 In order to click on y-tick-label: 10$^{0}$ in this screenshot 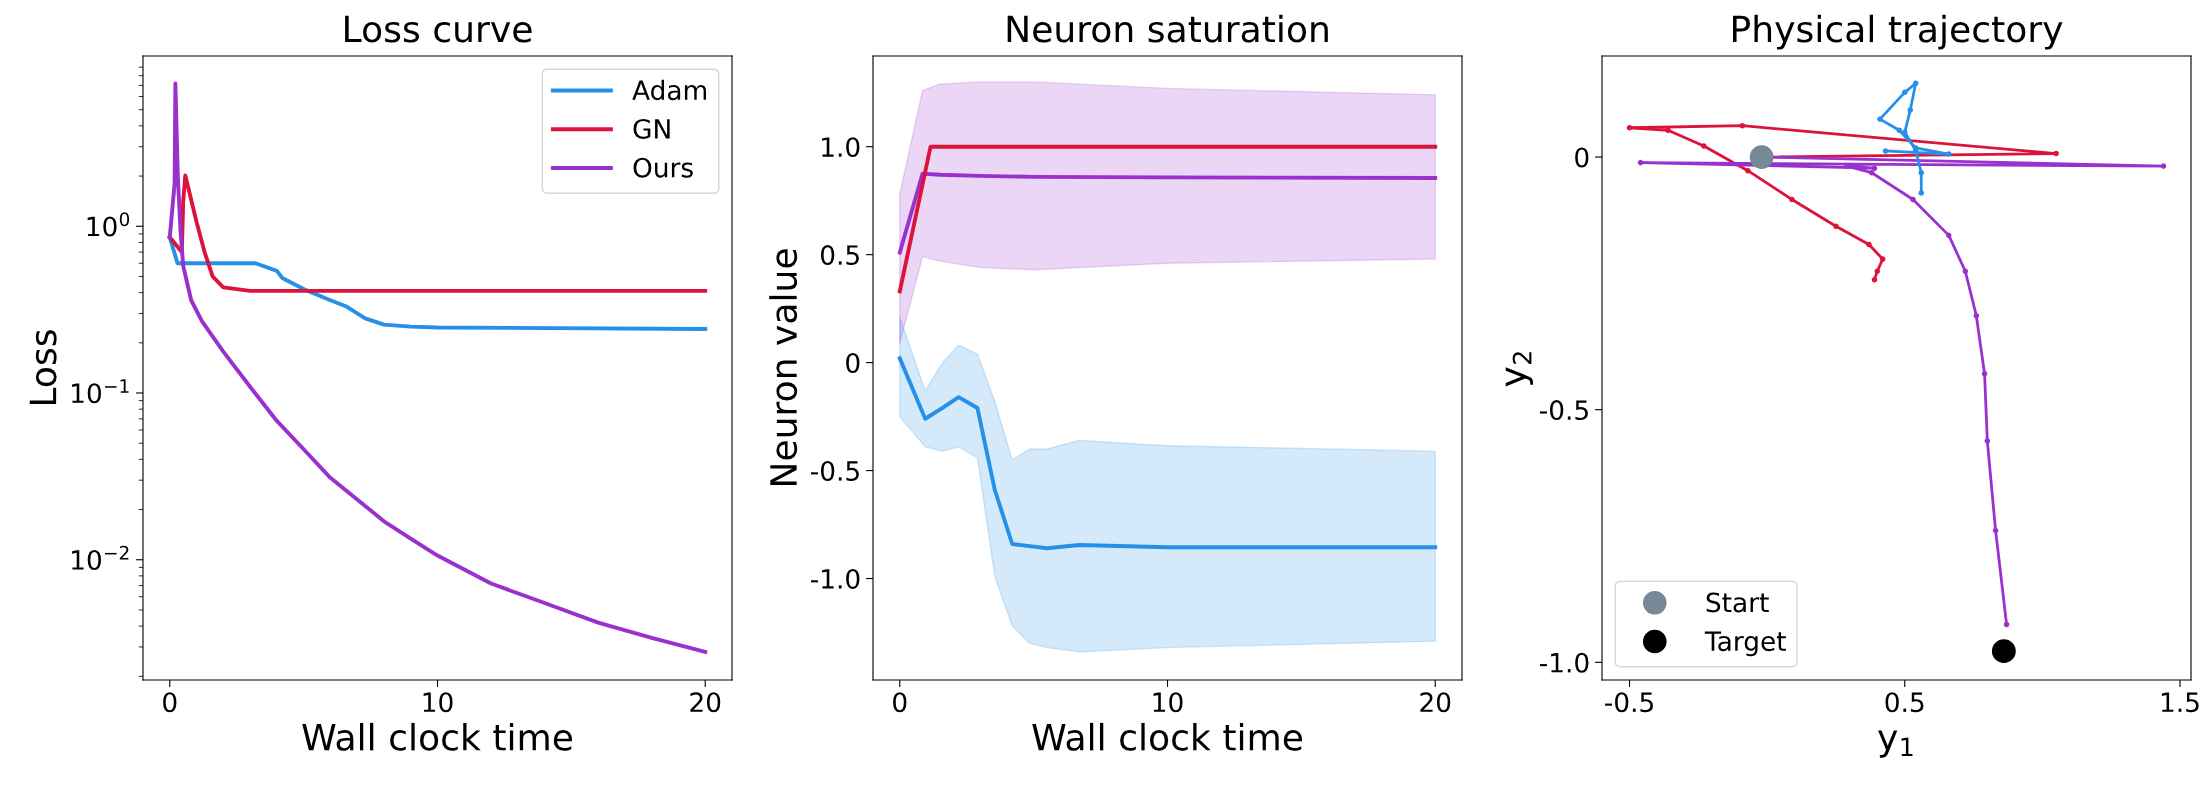, I will do `click(108, 224)`.